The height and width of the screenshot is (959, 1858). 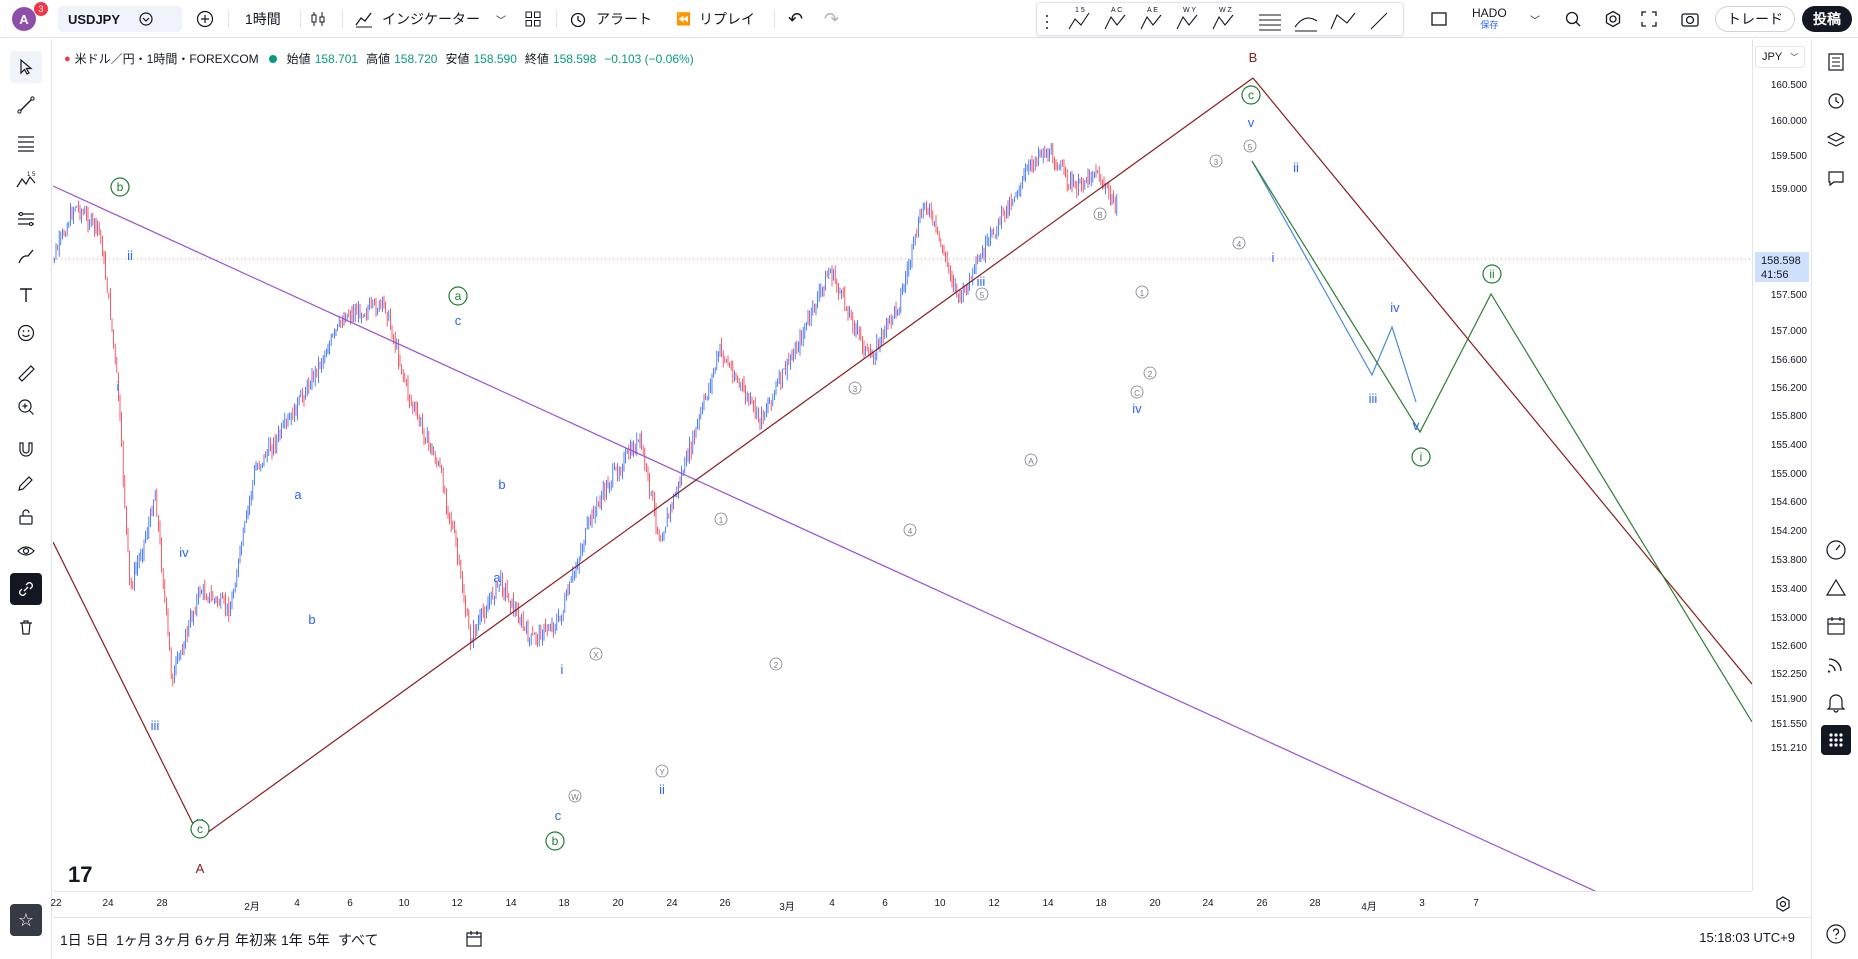 I want to click on lock-drawings, so click(x=26, y=517).